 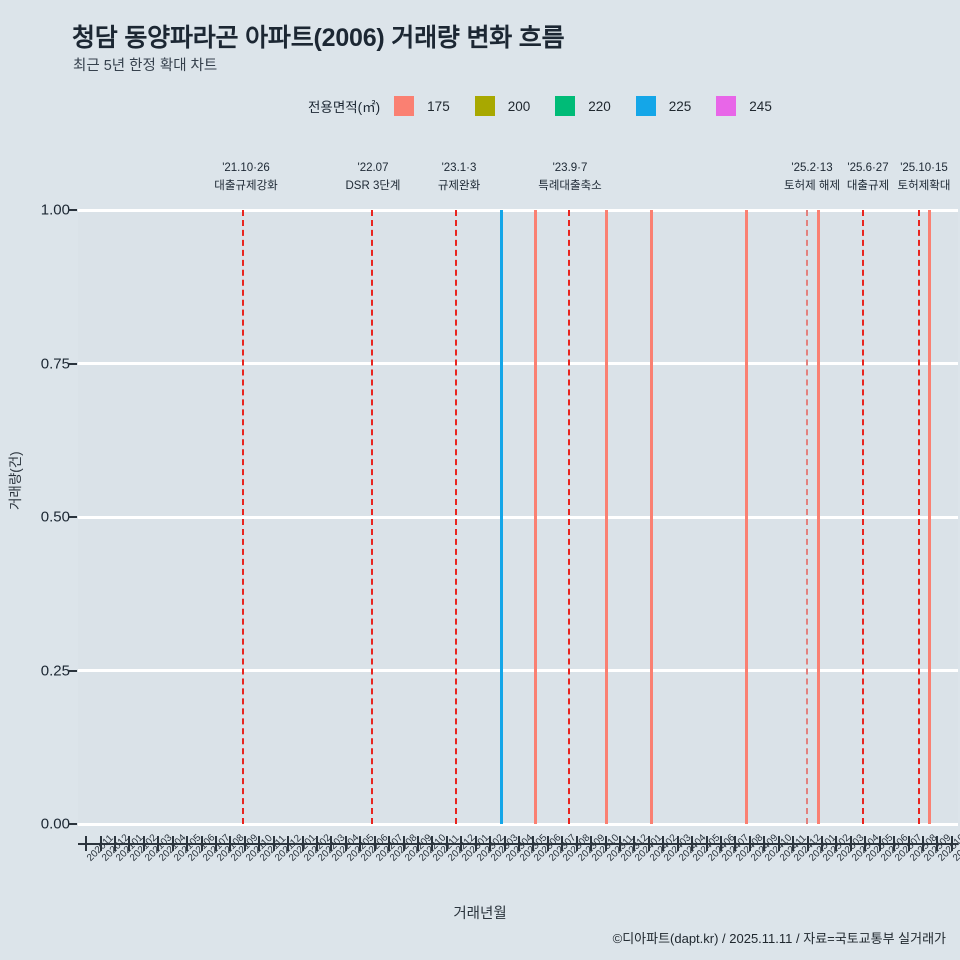 I want to click on annotation-label: '22.07 DSR 3단계, so click(x=372, y=178).